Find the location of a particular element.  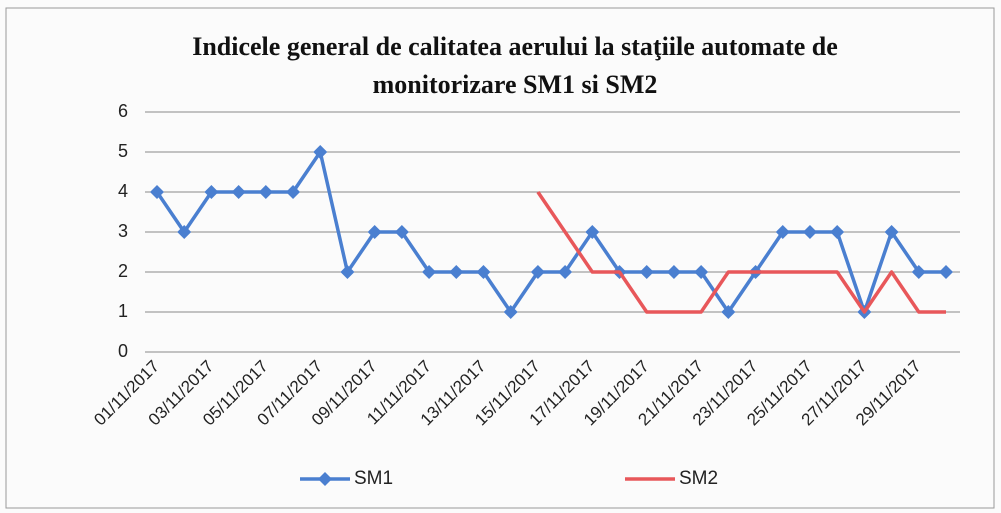

y-tick-label: 5 is located at coordinates (123, 151).